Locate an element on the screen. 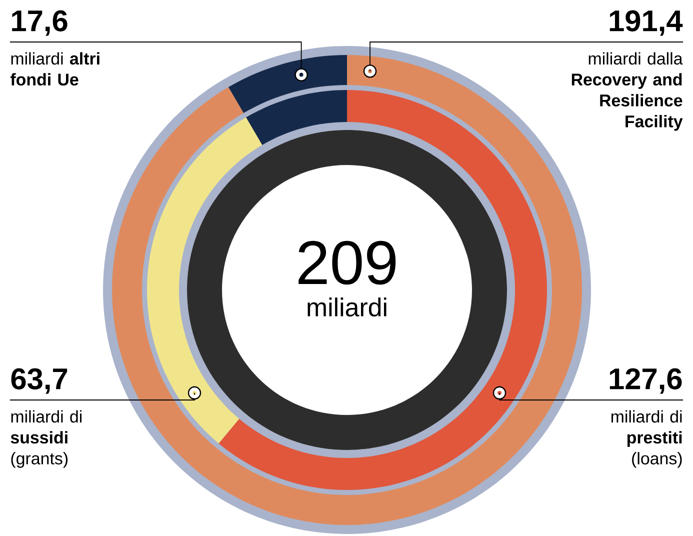 The image size is (693, 536). data-label: 17,6 is located at coordinates (40, 23).